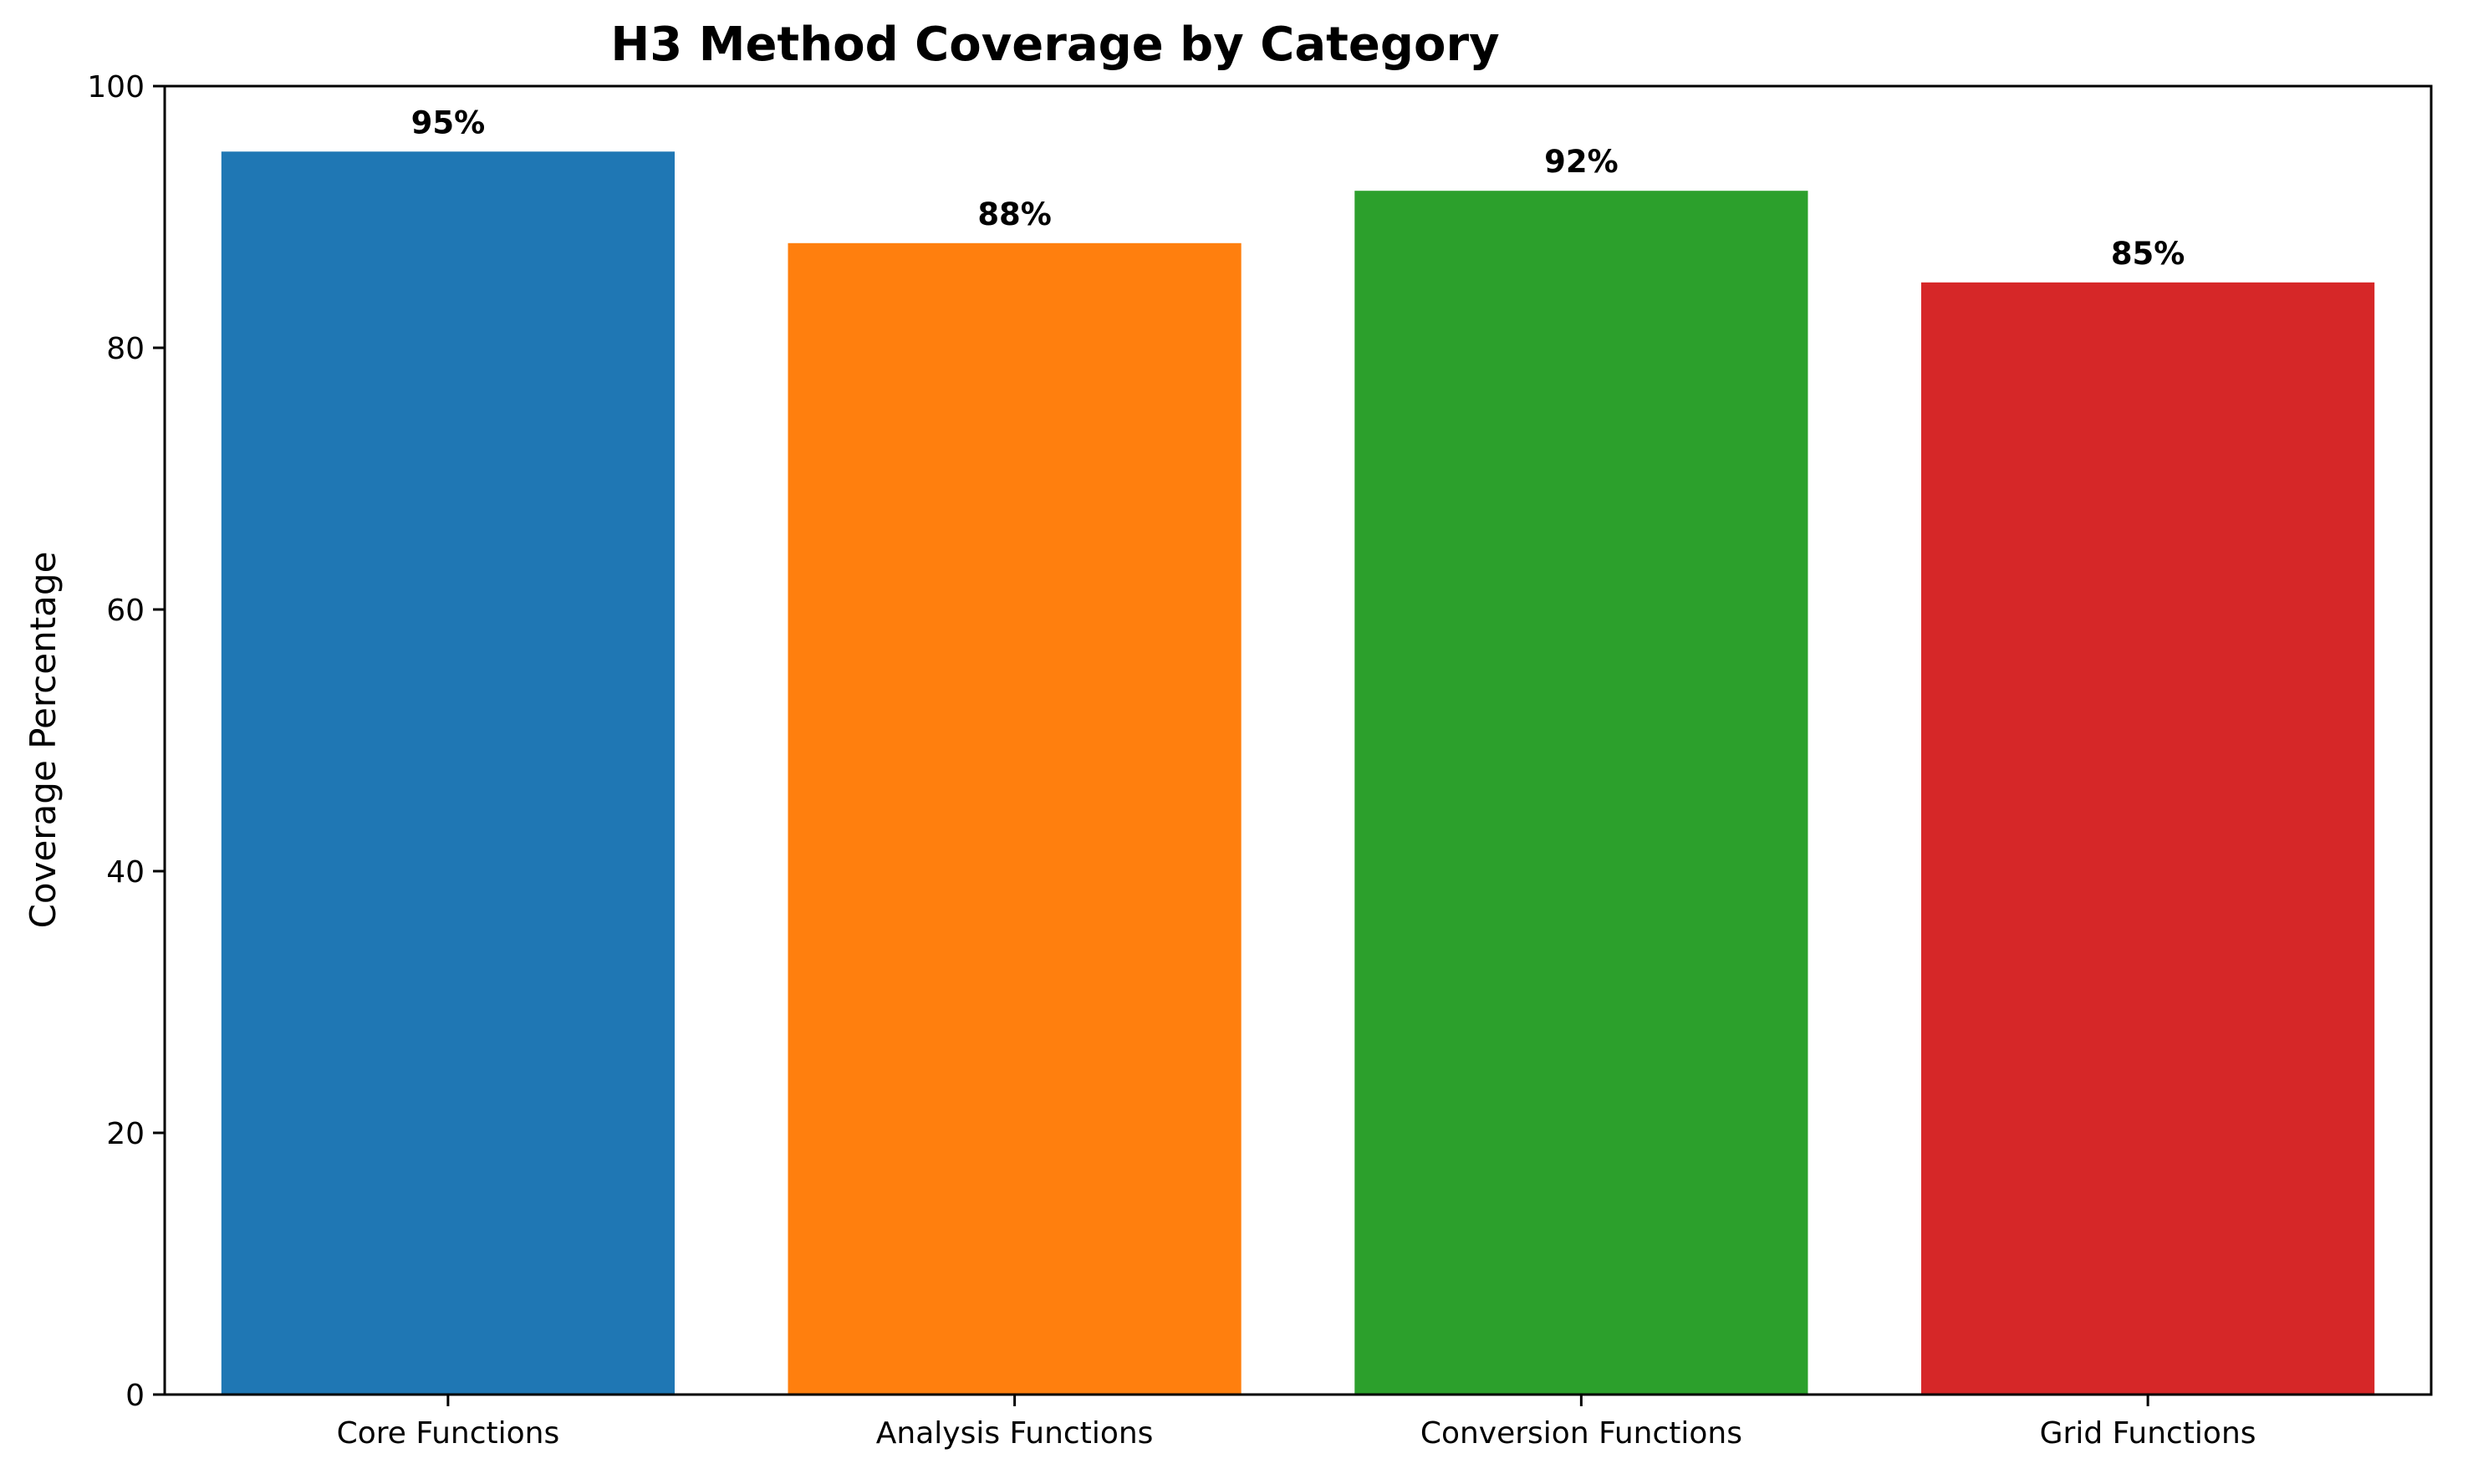 The width and height of the screenshot is (2478, 1484). I want to click on data-label-3: 92%, so click(1581, 162).